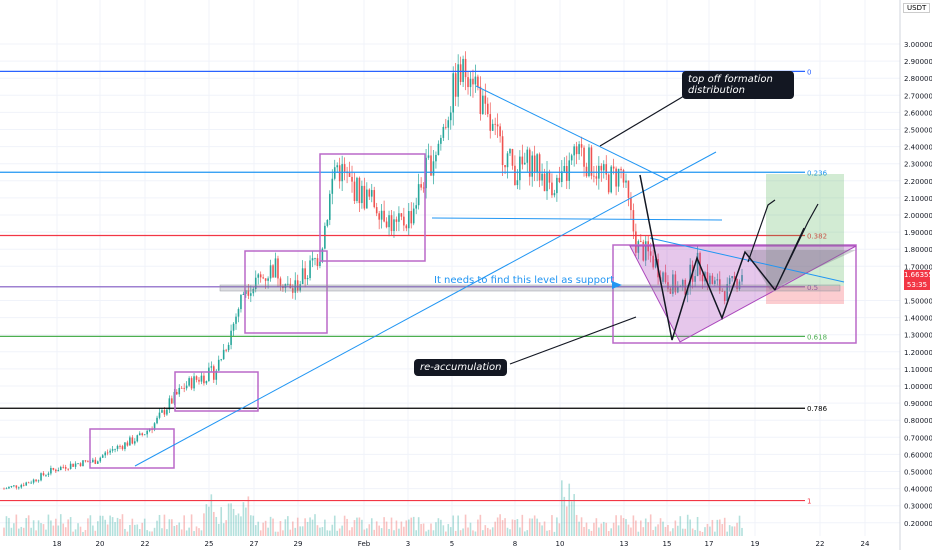 The width and height of the screenshot is (932, 555). I want to click on price-tick-label: 2.50000, so click(918, 131).